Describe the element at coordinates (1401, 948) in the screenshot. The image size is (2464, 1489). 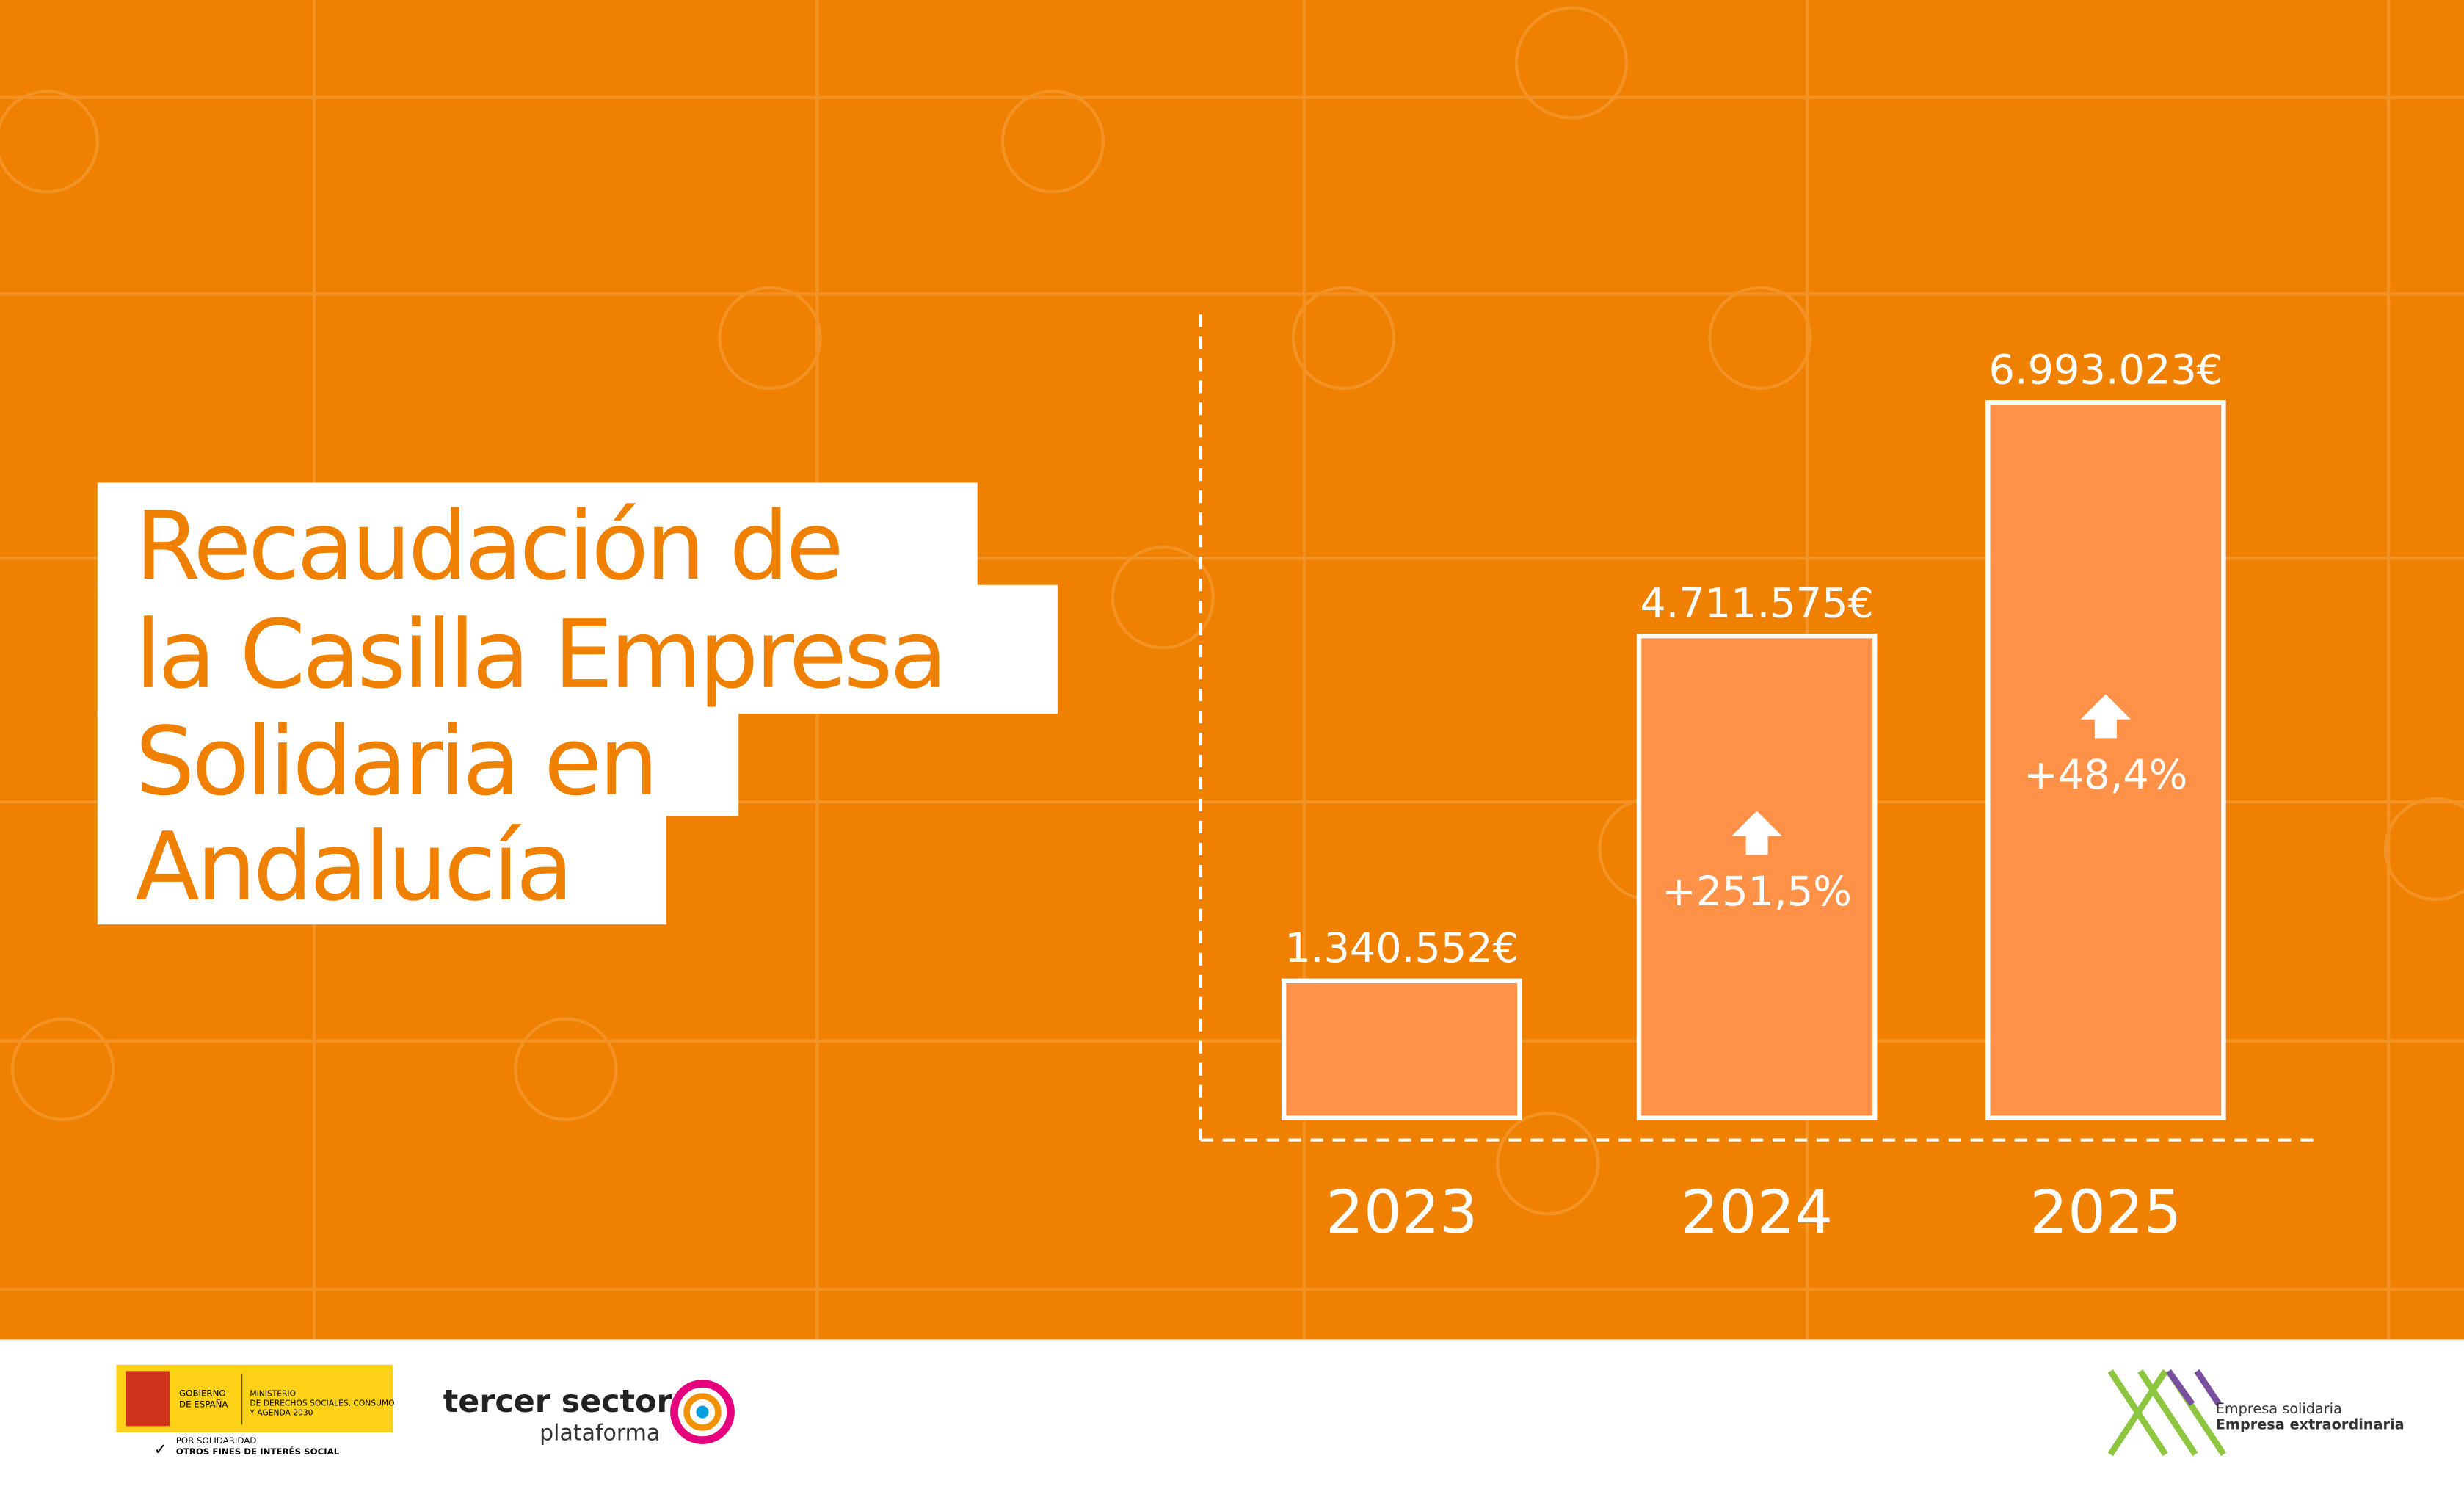
I see `value-label: 1.340.552€` at that location.